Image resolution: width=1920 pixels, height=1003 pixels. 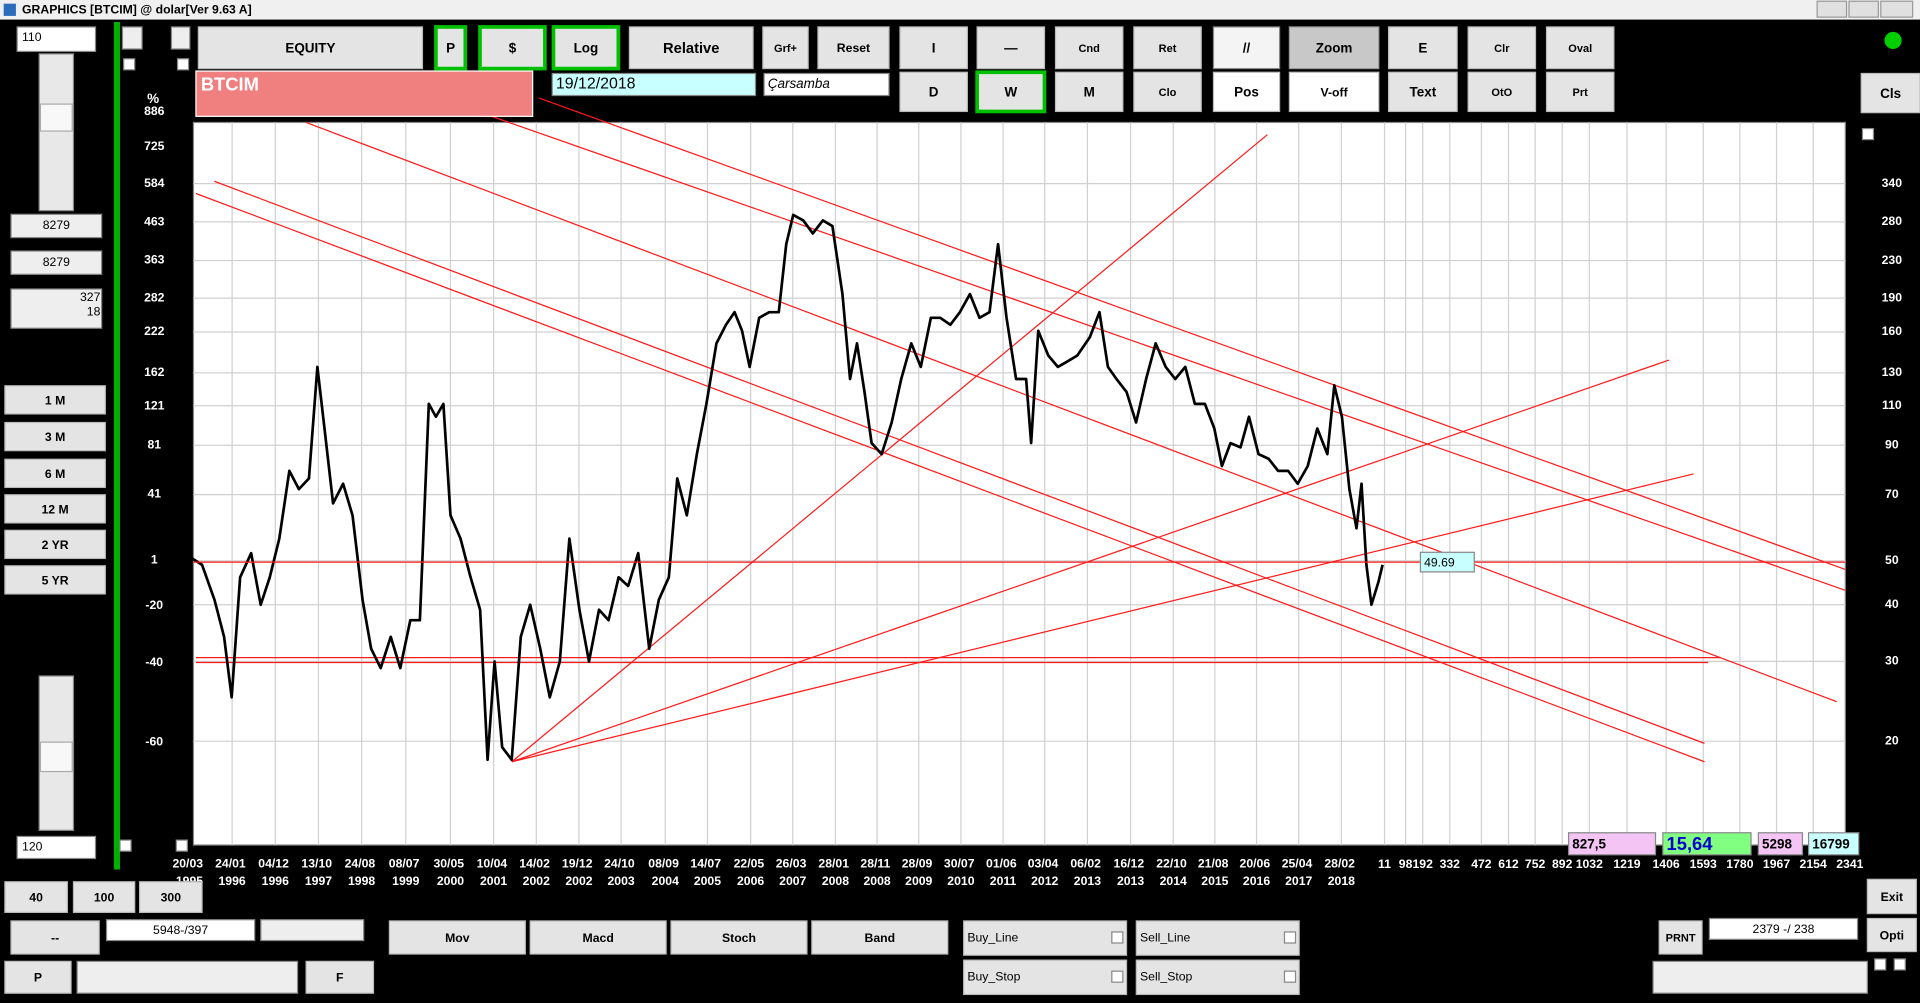 What do you see at coordinates (665, 872) in the screenshot?
I see `x-tick-label: 08/09 2004` at bounding box center [665, 872].